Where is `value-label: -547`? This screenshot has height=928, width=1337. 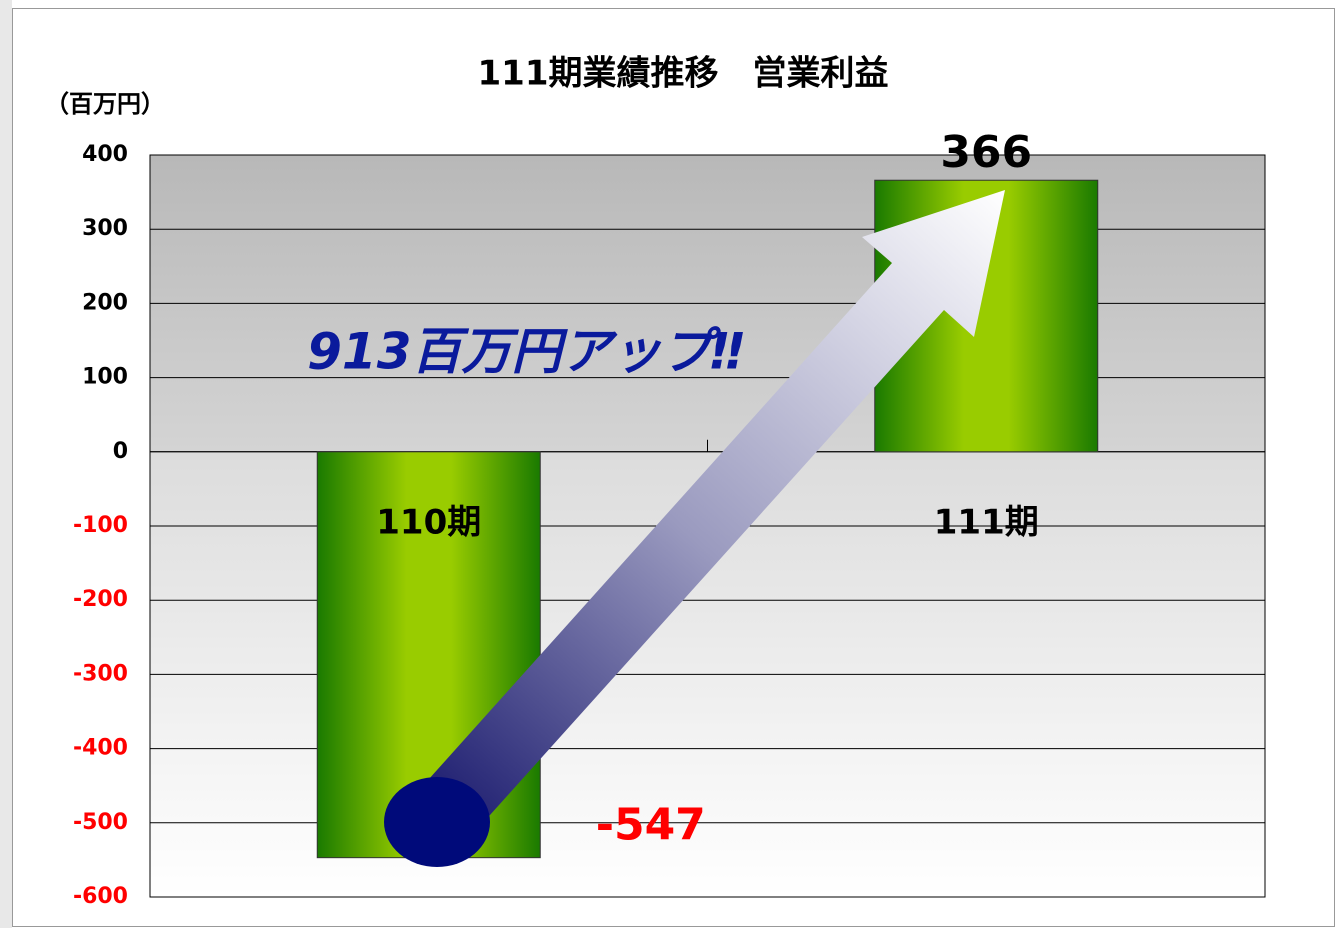
value-label: -547 is located at coordinates (651, 825).